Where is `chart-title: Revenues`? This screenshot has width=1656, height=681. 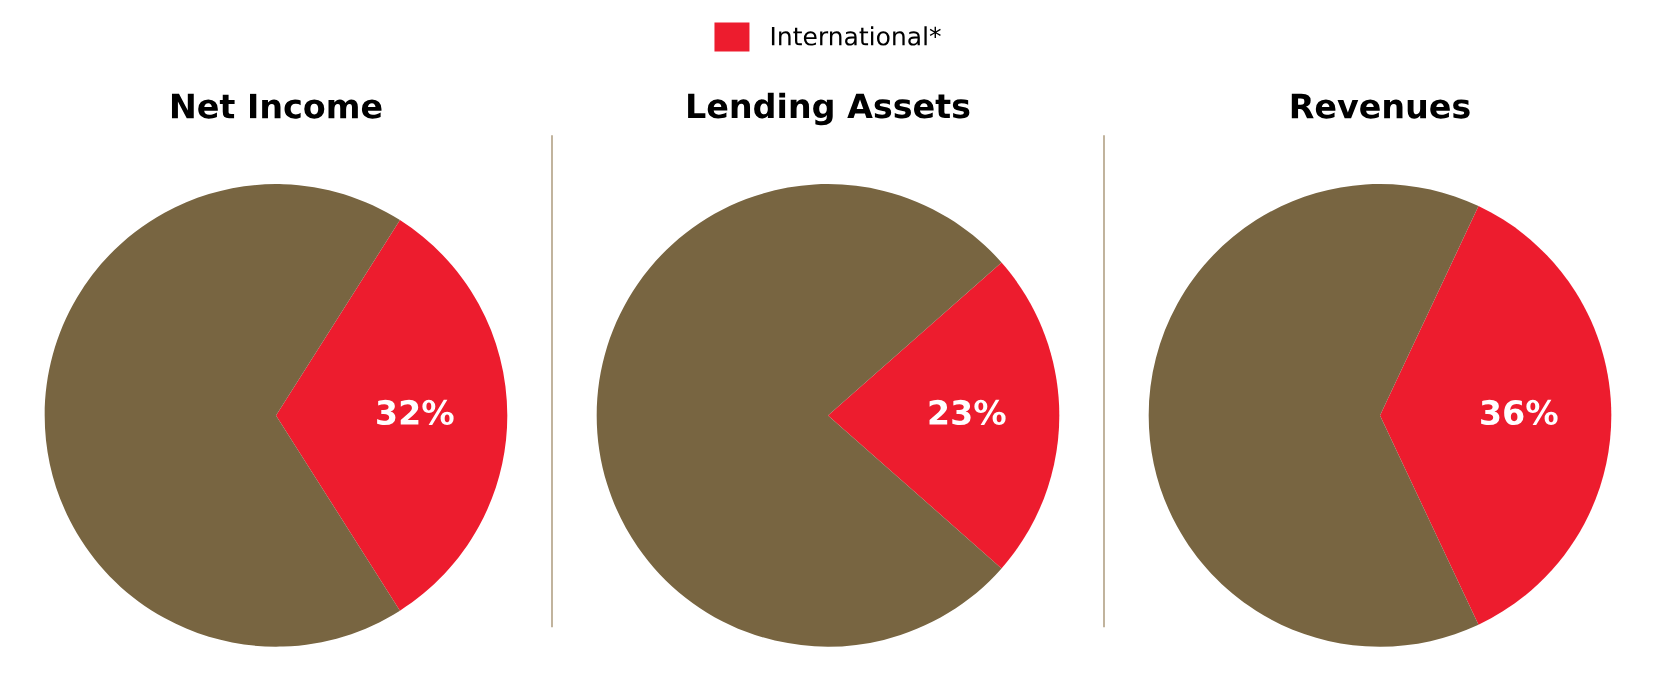 chart-title: Revenues is located at coordinates (1380, 106).